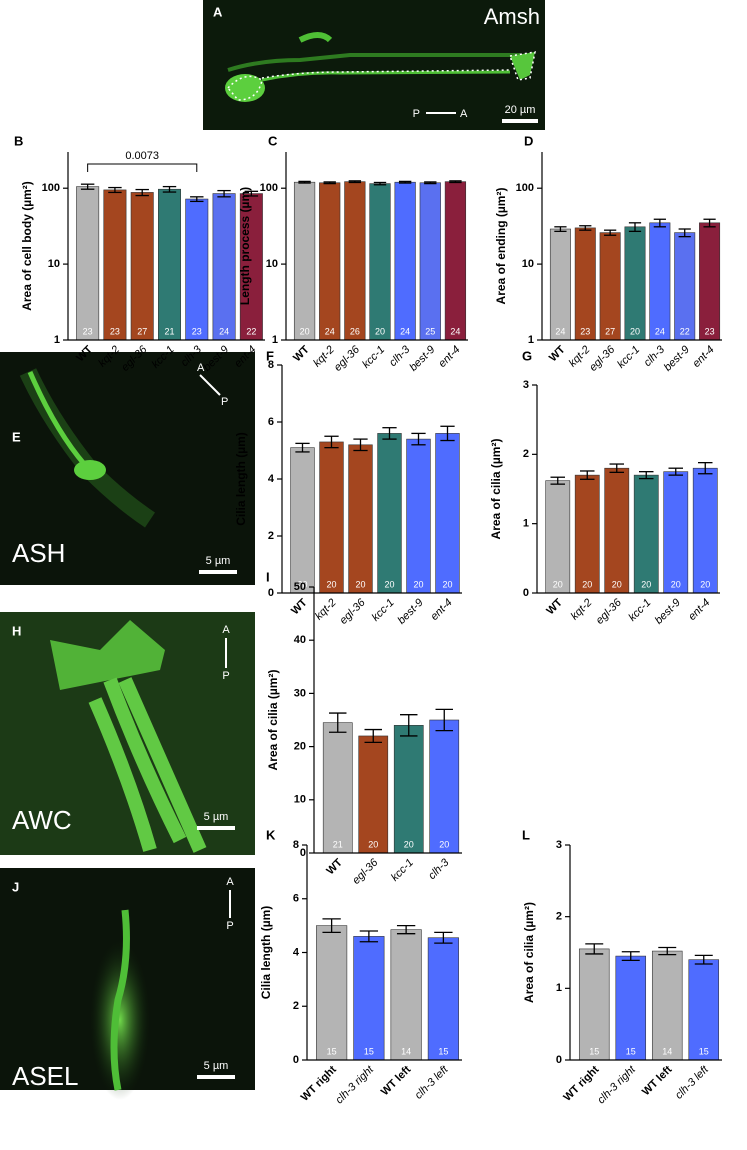 Image resolution: width=747 pixels, height=1150 pixels. What do you see at coordinates (616, 1084) in the screenshot?
I see `x-tick-label: clh-3 right` at bounding box center [616, 1084].